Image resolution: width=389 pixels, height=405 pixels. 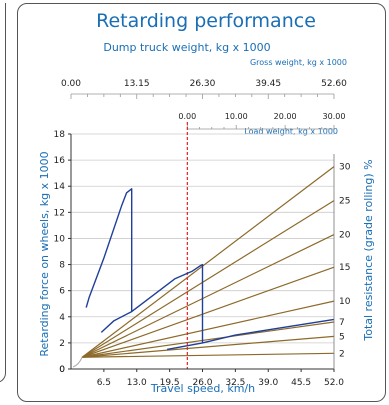 What do you see at coordinates (344, 202) in the screenshot?
I see `resistance-label-25: 25` at bounding box center [344, 202].